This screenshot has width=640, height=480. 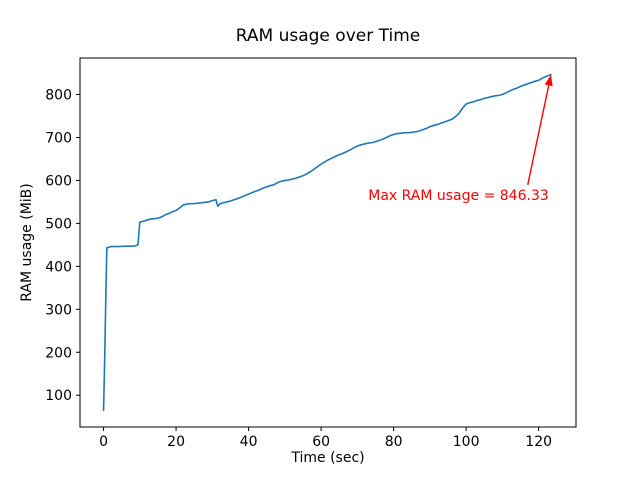 What do you see at coordinates (58, 396) in the screenshot?
I see `y-tick-label: 100` at bounding box center [58, 396].